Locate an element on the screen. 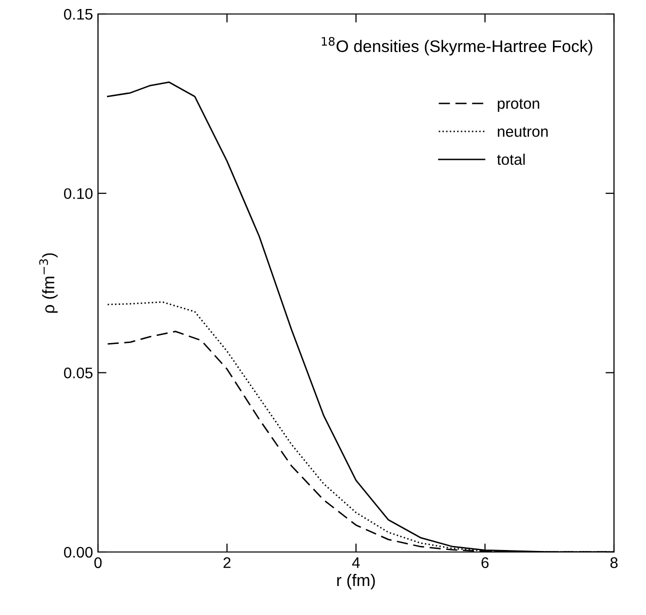 This screenshot has width=646, height=615. y-tick-label: 0.05 is located at coordinates (78, 373).